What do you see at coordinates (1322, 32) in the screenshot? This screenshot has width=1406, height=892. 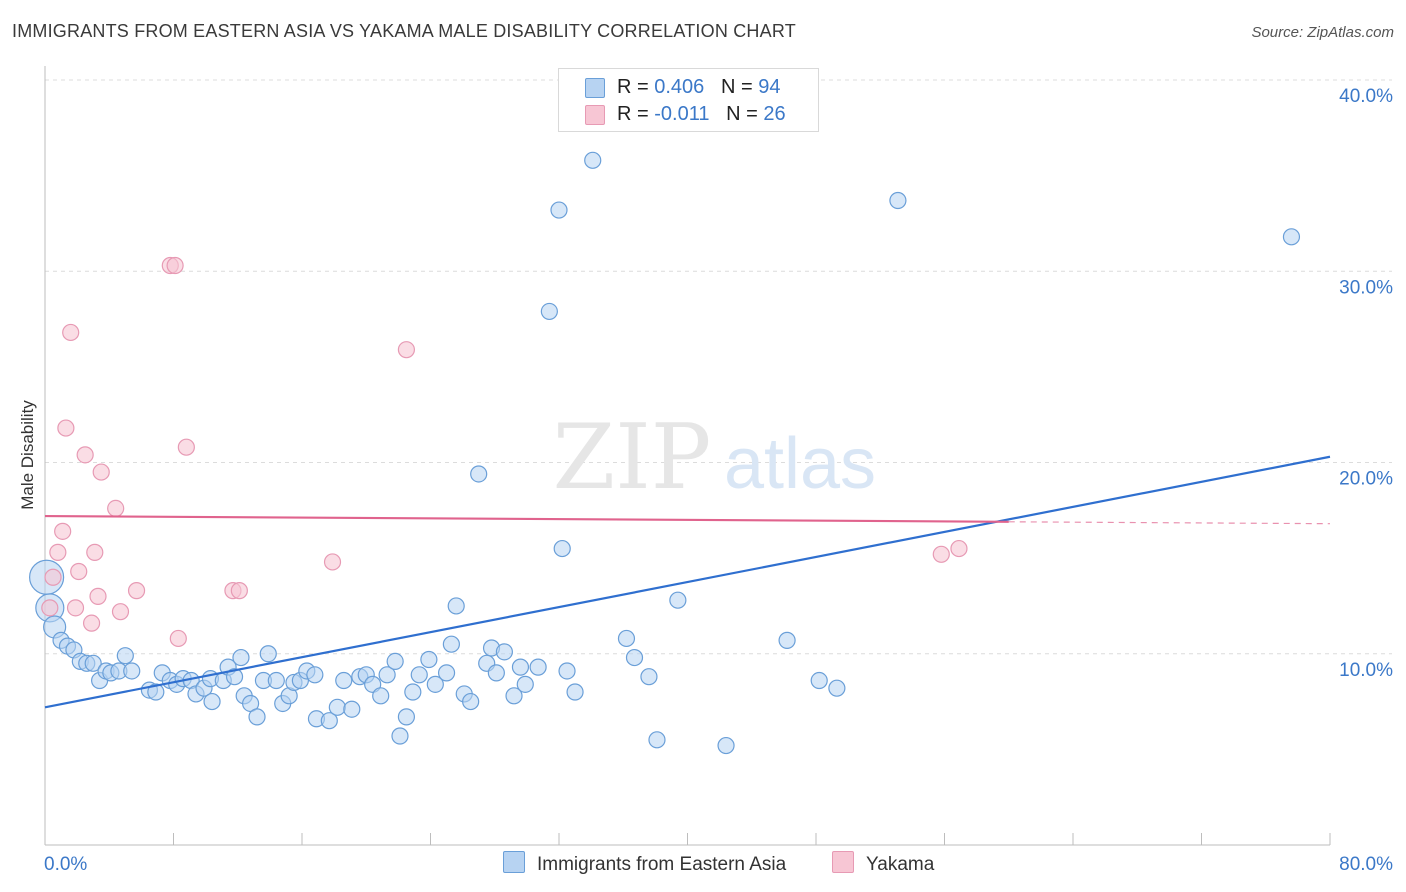 I see `source-credit: Source: ZipAtlas.com` at bounding box center [1322, 32].